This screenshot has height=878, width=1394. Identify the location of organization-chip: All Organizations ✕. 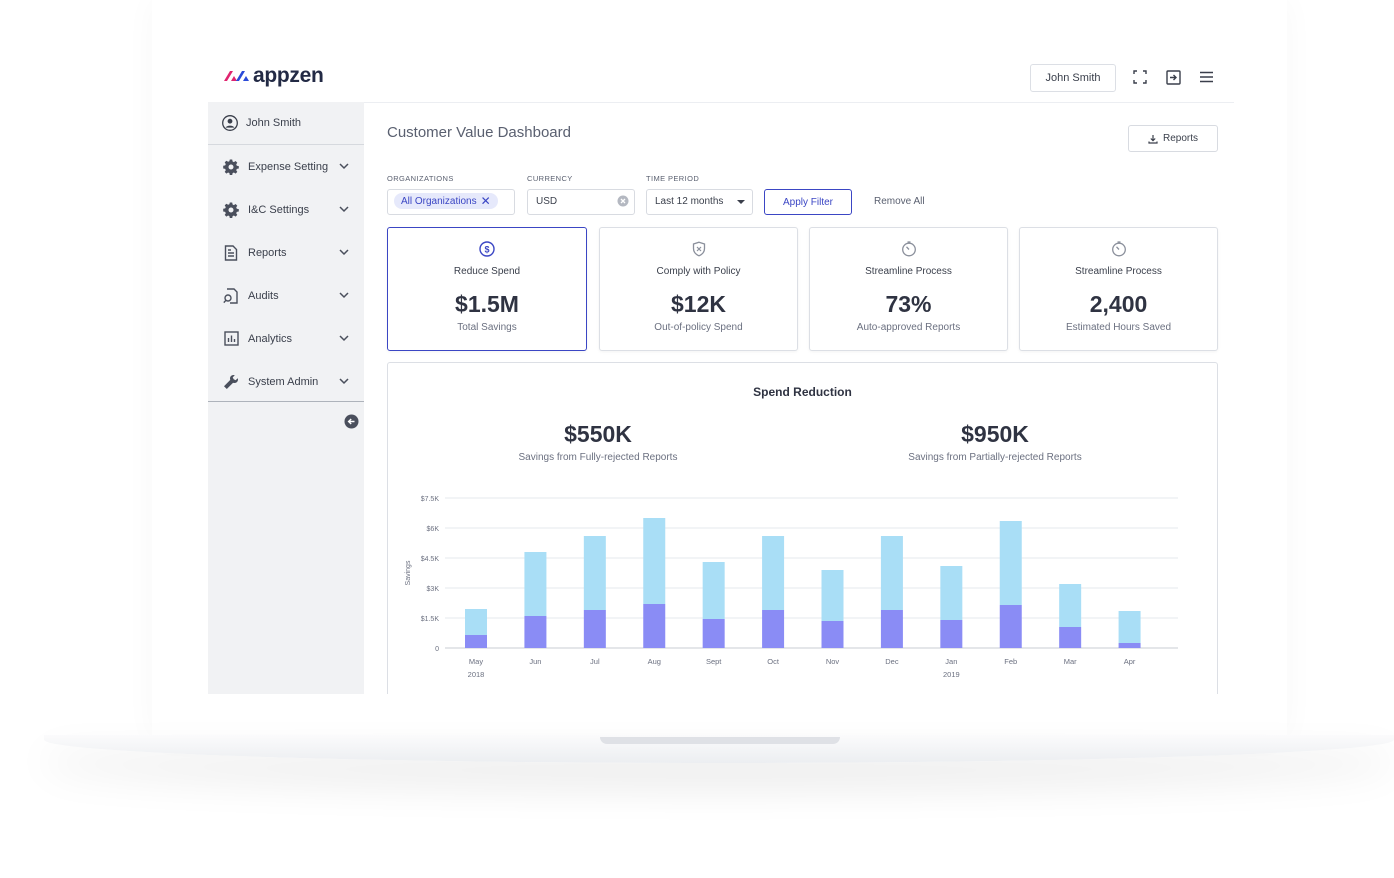
(446, 201).